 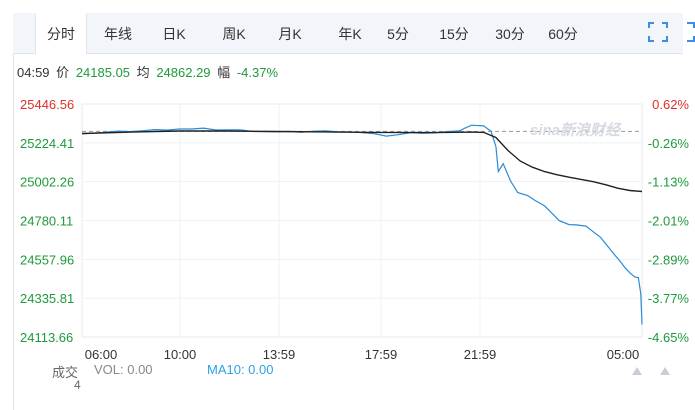 What do you see at coordinates (669, 182) in the screenshot?
I see `y-tick-pct: -1.13%` at bounding box center [669, 182].